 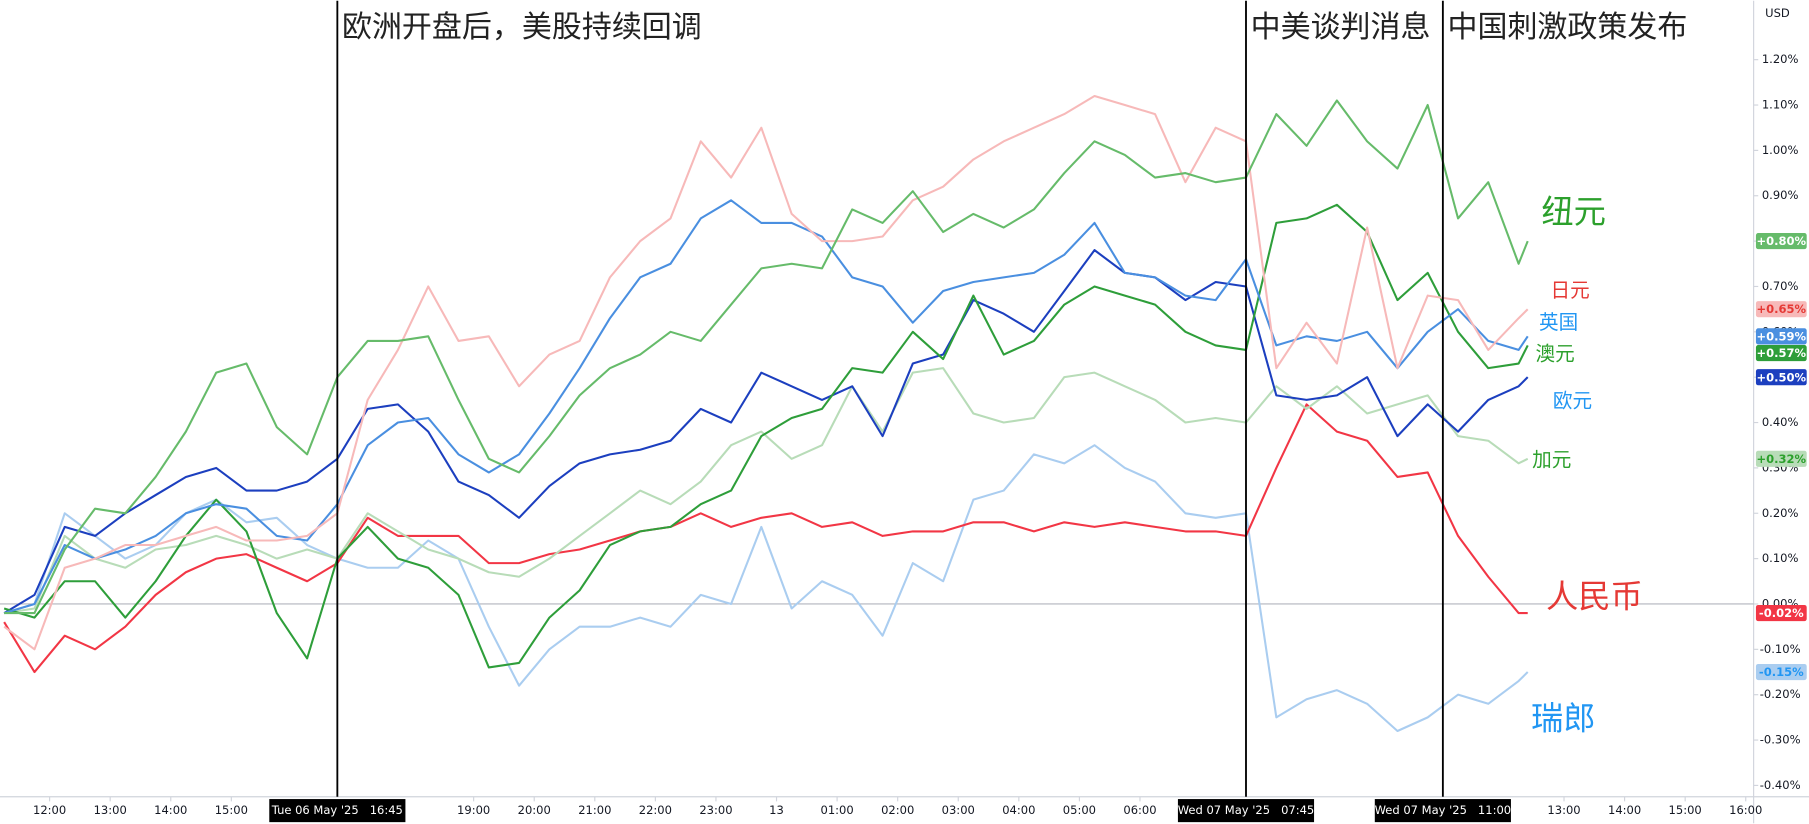 I want to click on event-annotation: 中美谈判消息, so click(x=1341, y=27).